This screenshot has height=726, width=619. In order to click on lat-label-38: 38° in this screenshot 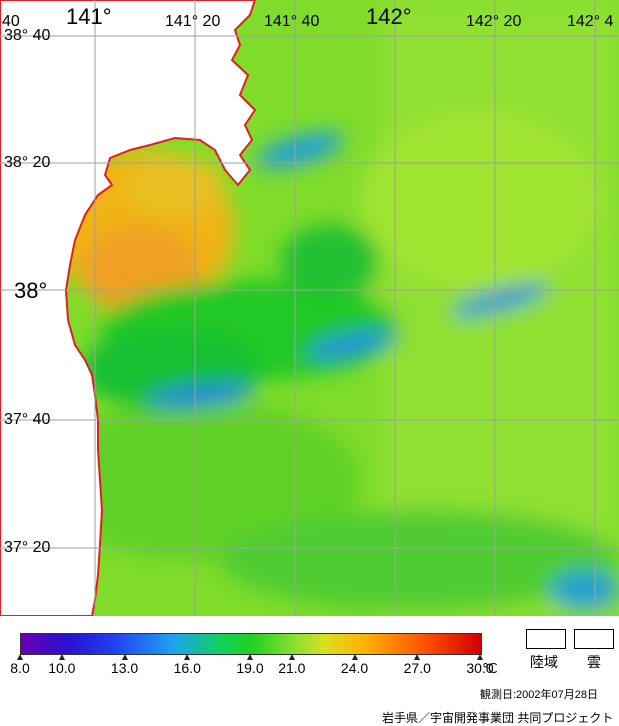, I will do `click(31, 290)`.